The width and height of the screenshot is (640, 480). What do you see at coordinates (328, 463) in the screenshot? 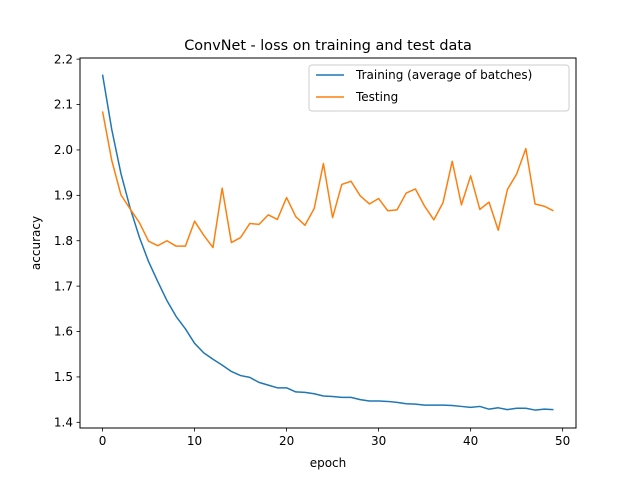
I see `x-axis-label: epoch` at bounding box center [328, 463].